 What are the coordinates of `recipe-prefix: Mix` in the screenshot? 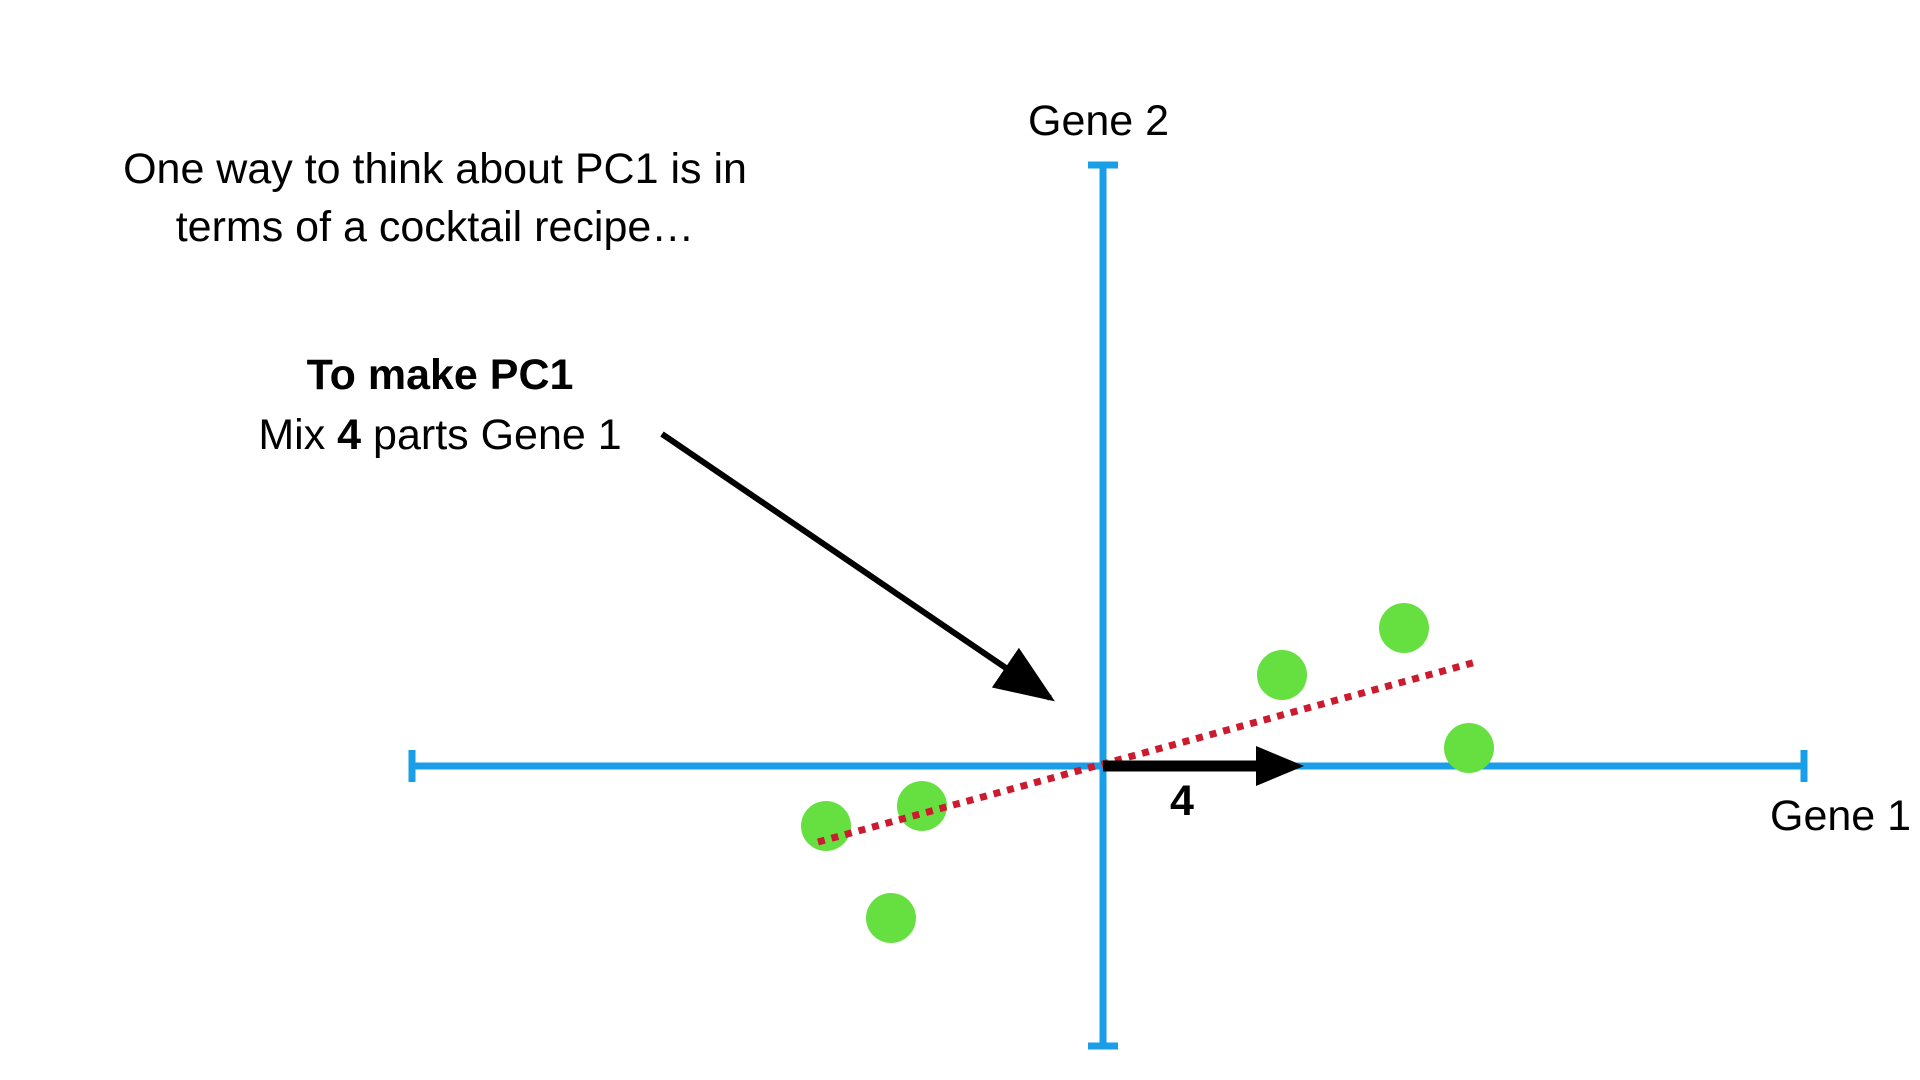 It's located at (298, 435).